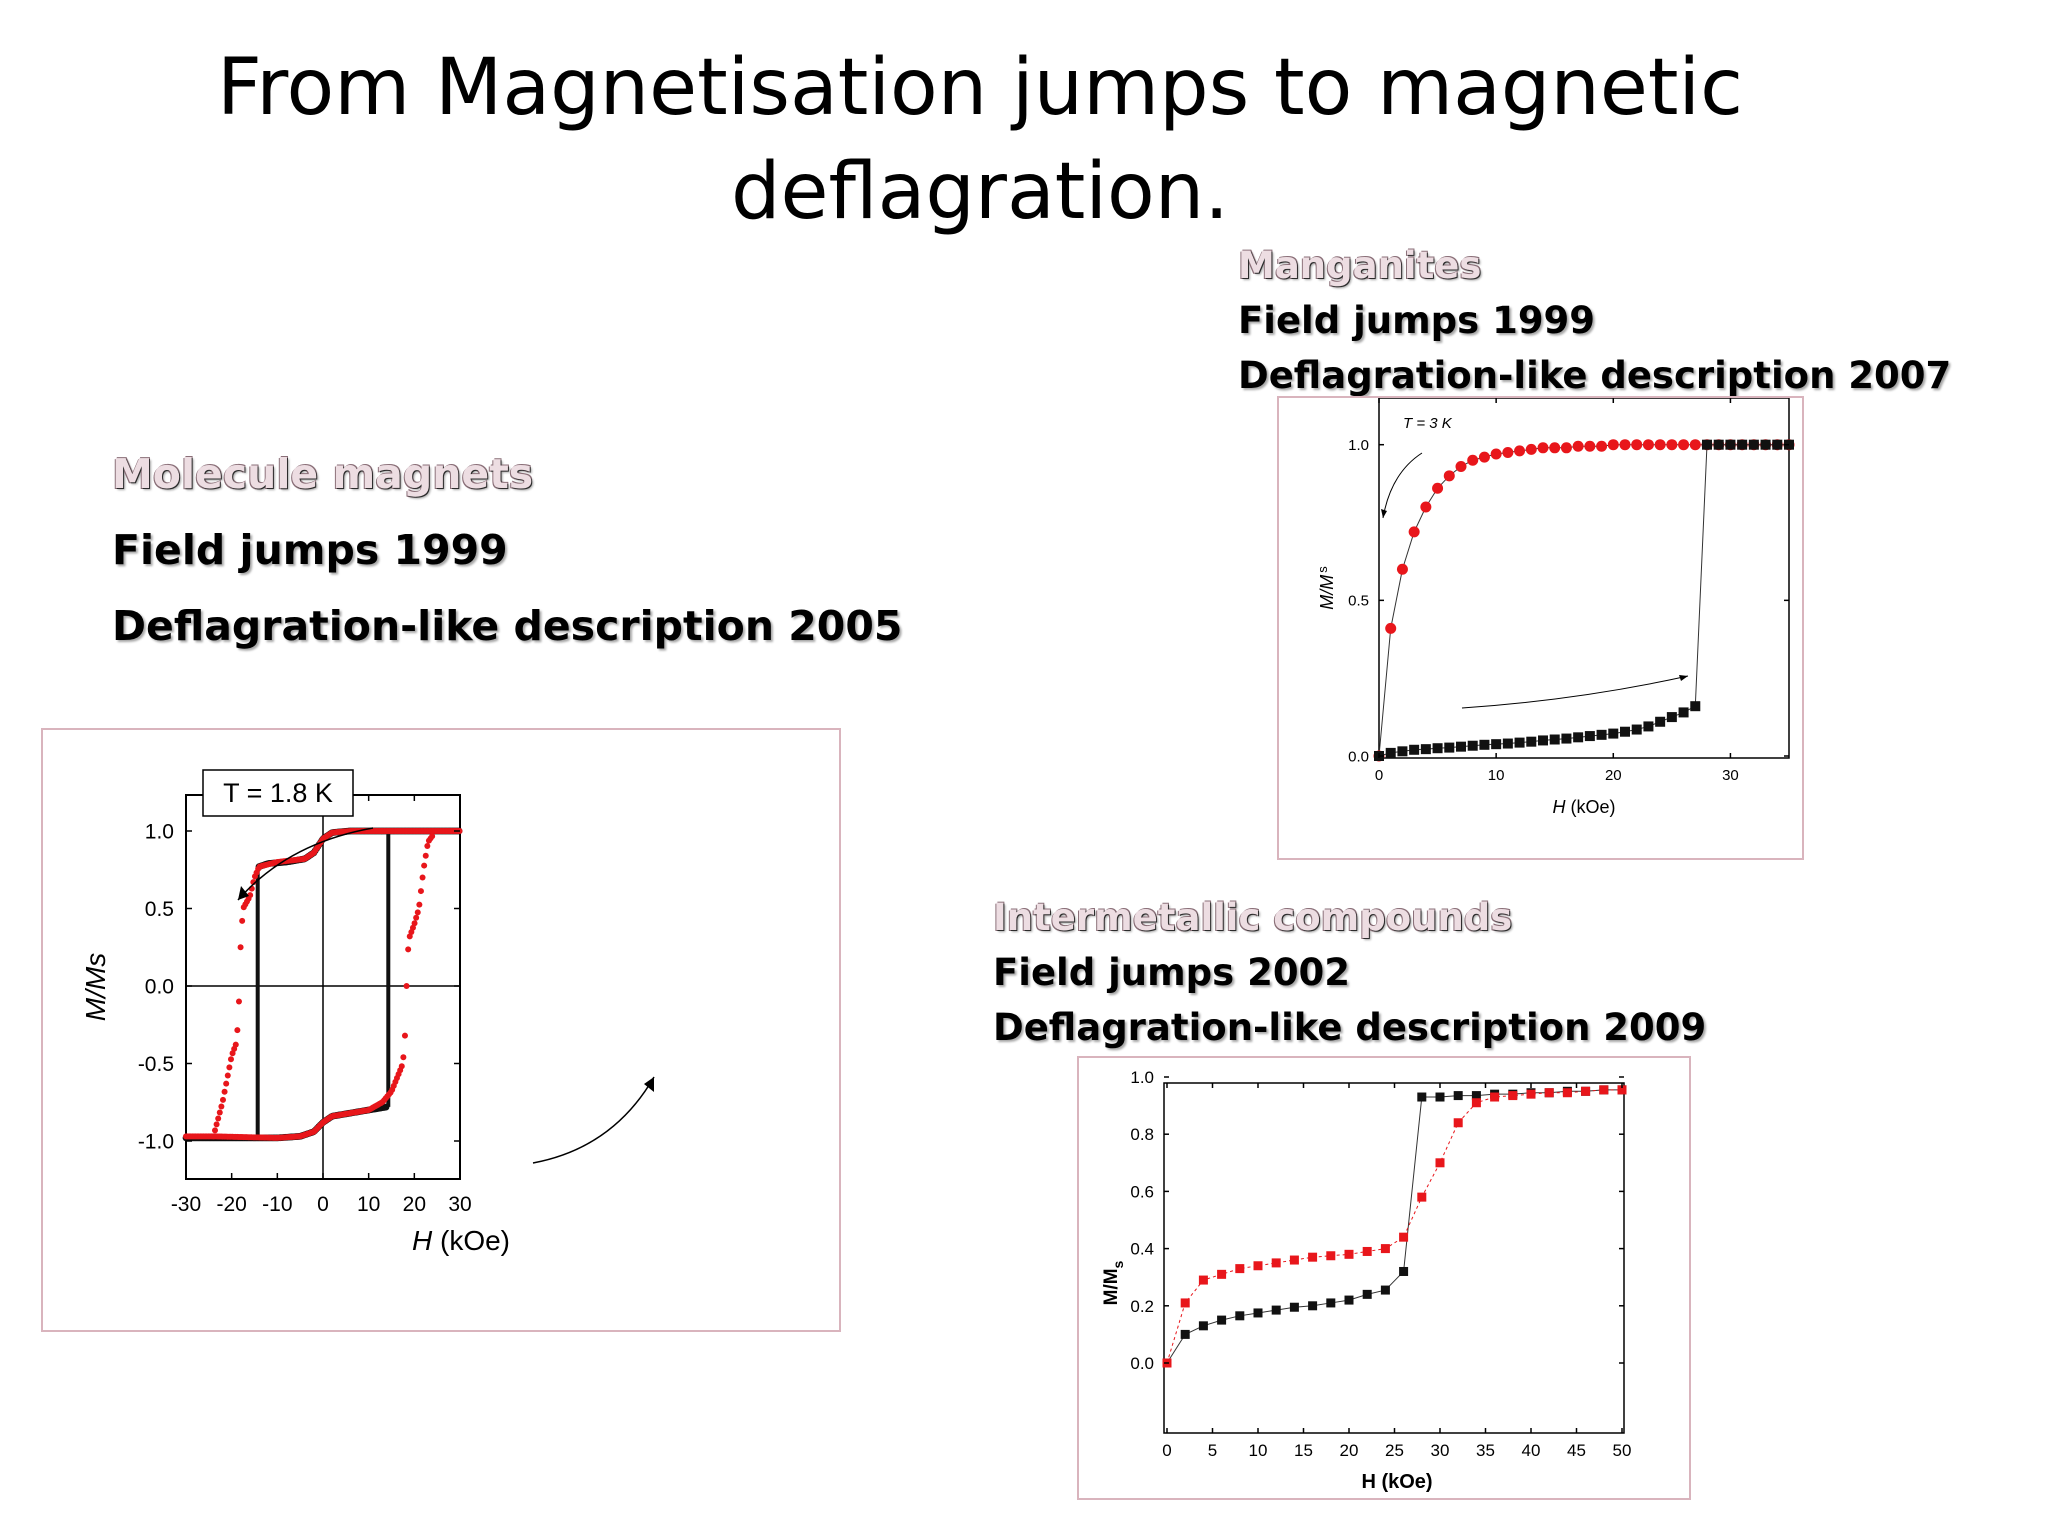  Describe the element at coordinates (1303, 1450) in the screenshot. I see `x-tick-label: 15` at that location.